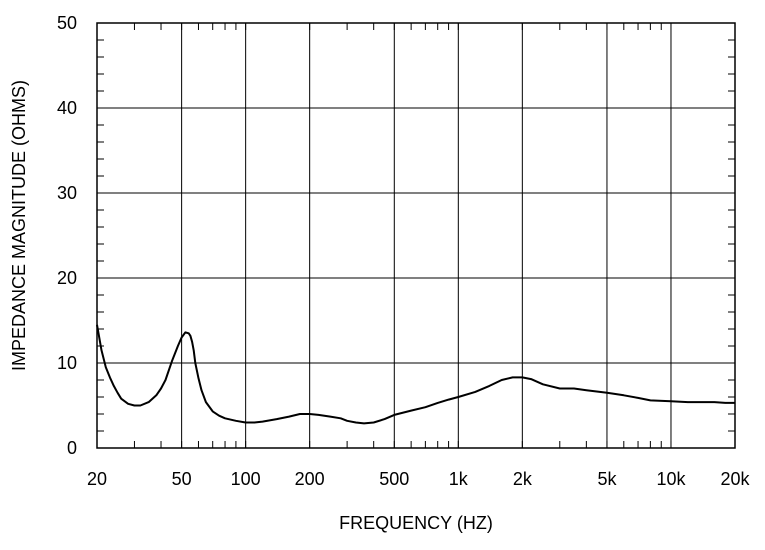 This screenshot has width=765, height=550. What do you see at coordinates (607, 479) in the screenshot?
I see `x-tick-label: 5k` at bounding box center [607, 479].